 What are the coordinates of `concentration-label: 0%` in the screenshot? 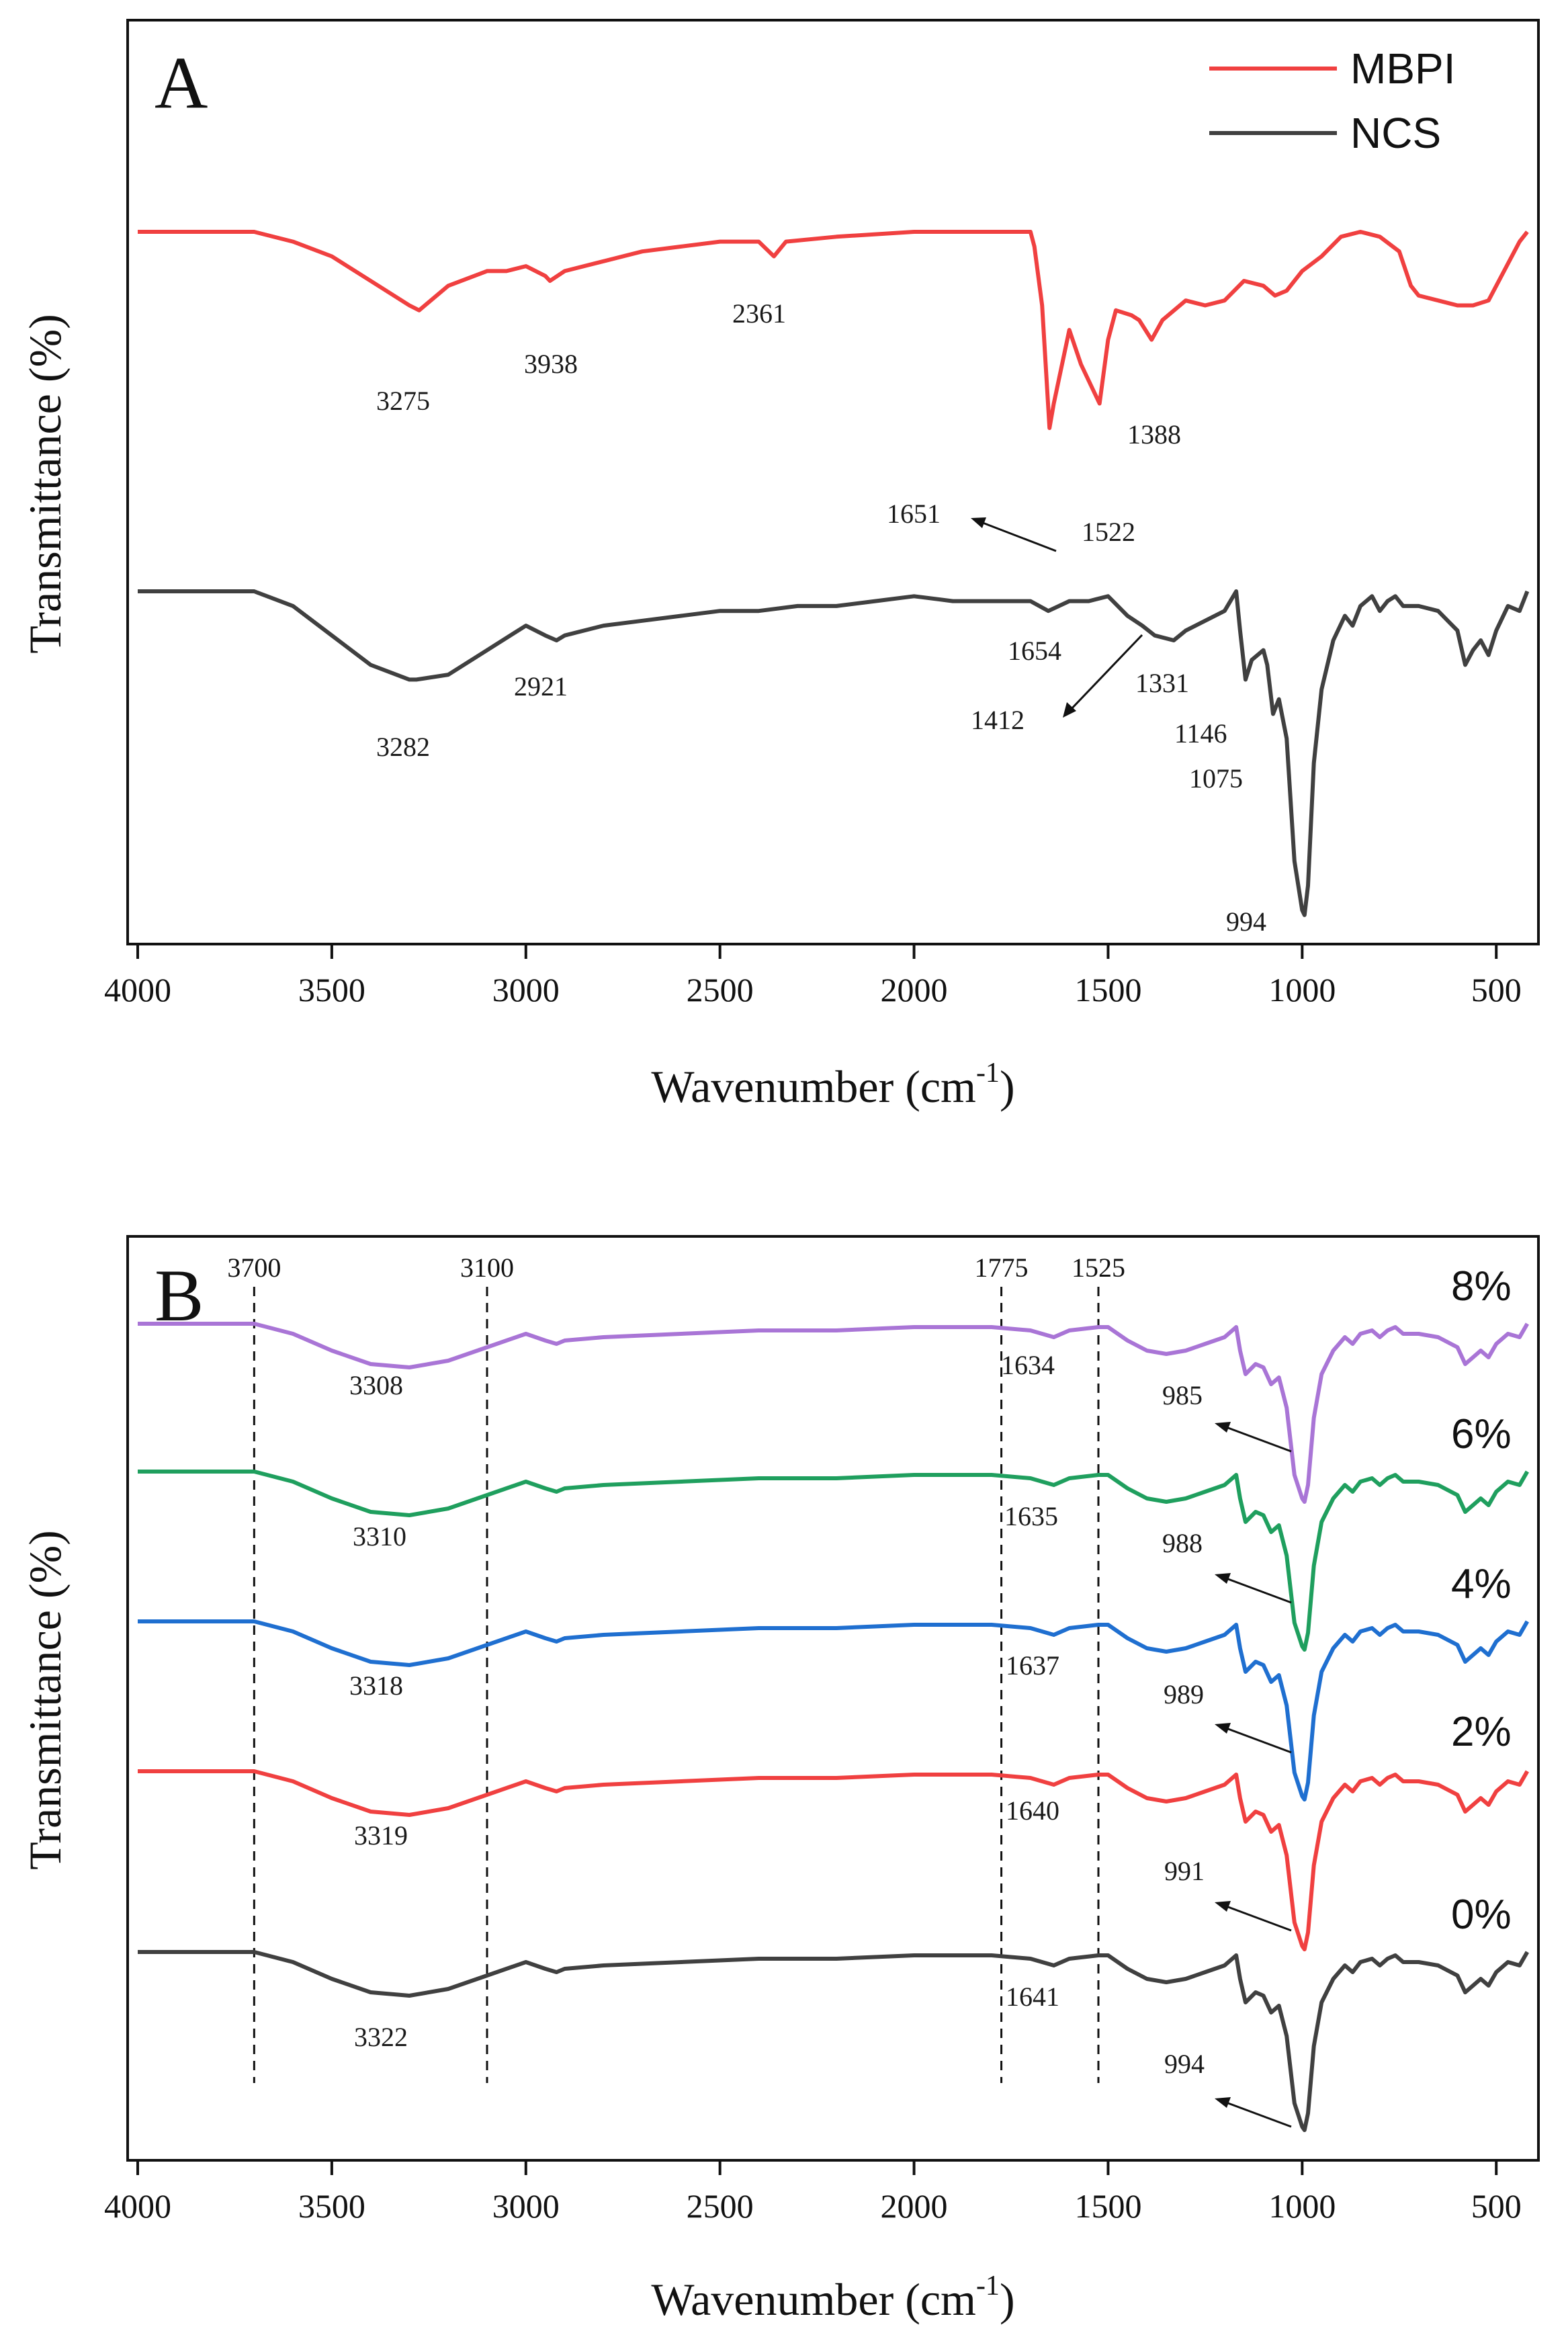 It's located at (1481, 1915).